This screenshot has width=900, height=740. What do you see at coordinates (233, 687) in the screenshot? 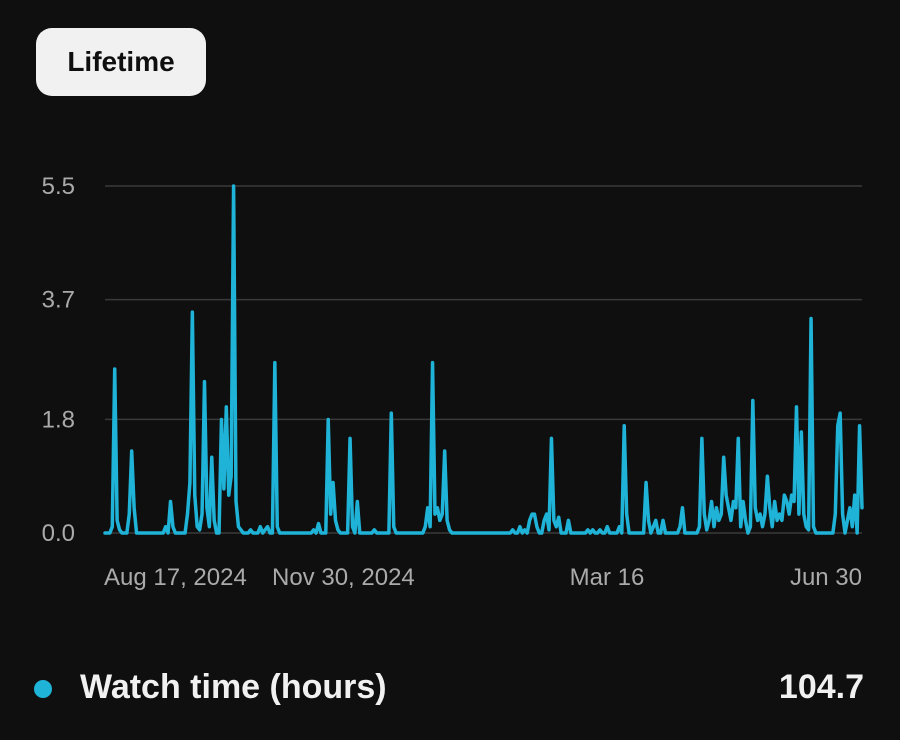
I see `legend-label: Watch time (hours)` at bounding box center [233, 687].